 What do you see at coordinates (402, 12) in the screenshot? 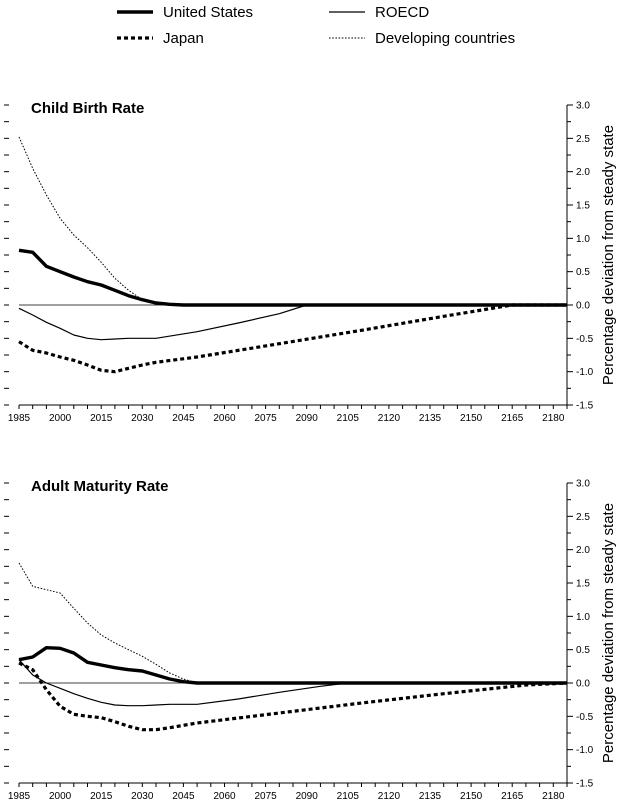
I see `legend-label-1: ROECD` at bounding box center [402, 12].